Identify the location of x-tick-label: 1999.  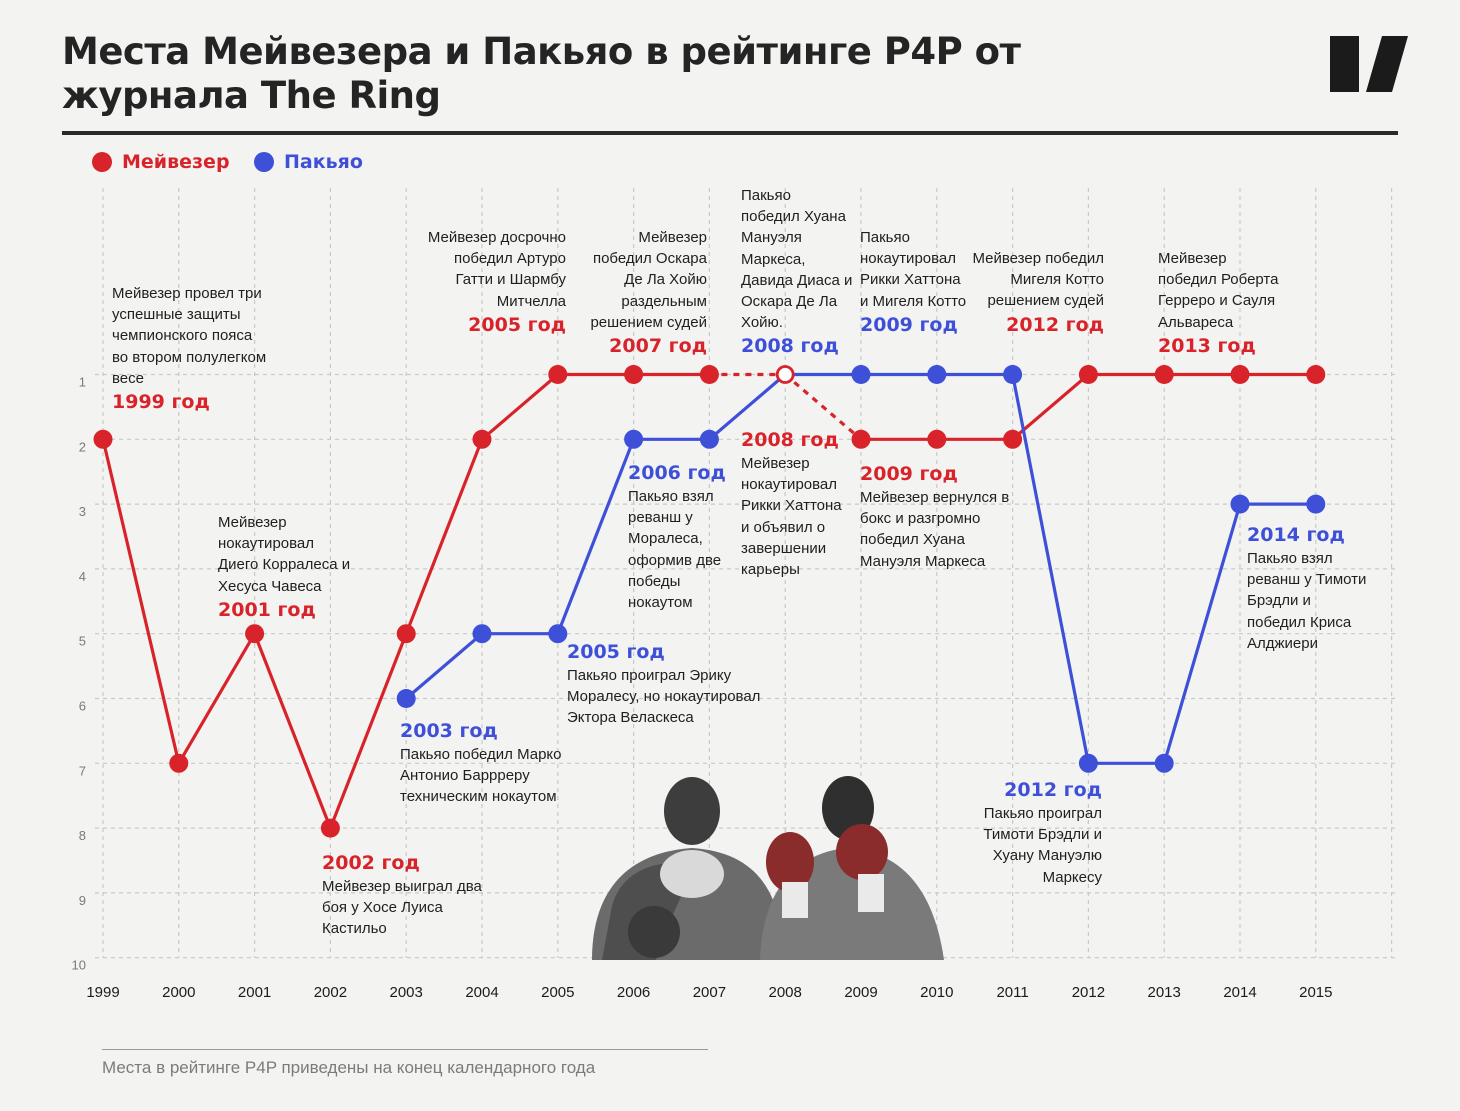
(102, 992).